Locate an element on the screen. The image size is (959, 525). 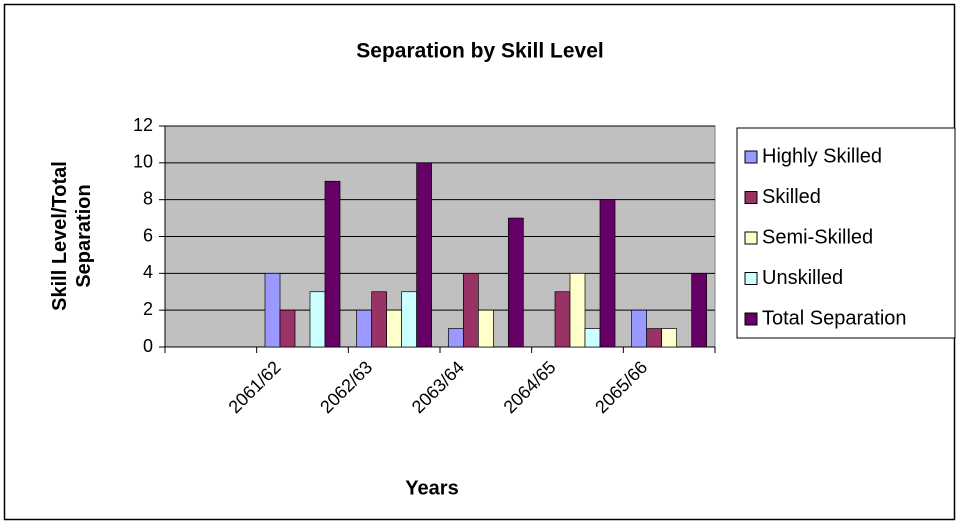
y-tick-label: 12 is located at coordinates (143, 125).